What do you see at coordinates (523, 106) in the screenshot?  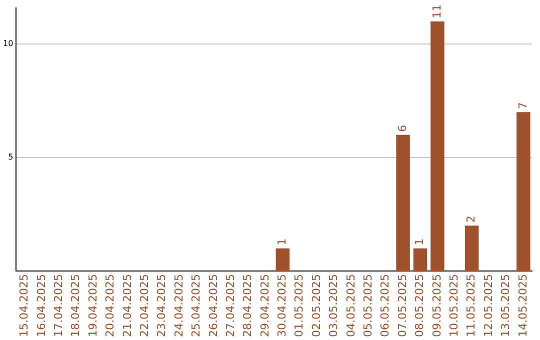 I see `data-label: 7` at bounding box center [523, 106].